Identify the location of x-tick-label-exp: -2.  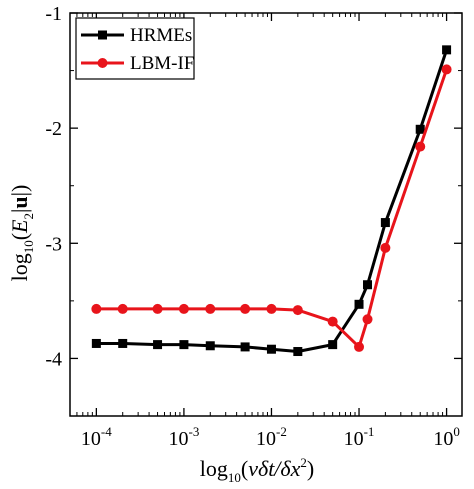
(281, 431).